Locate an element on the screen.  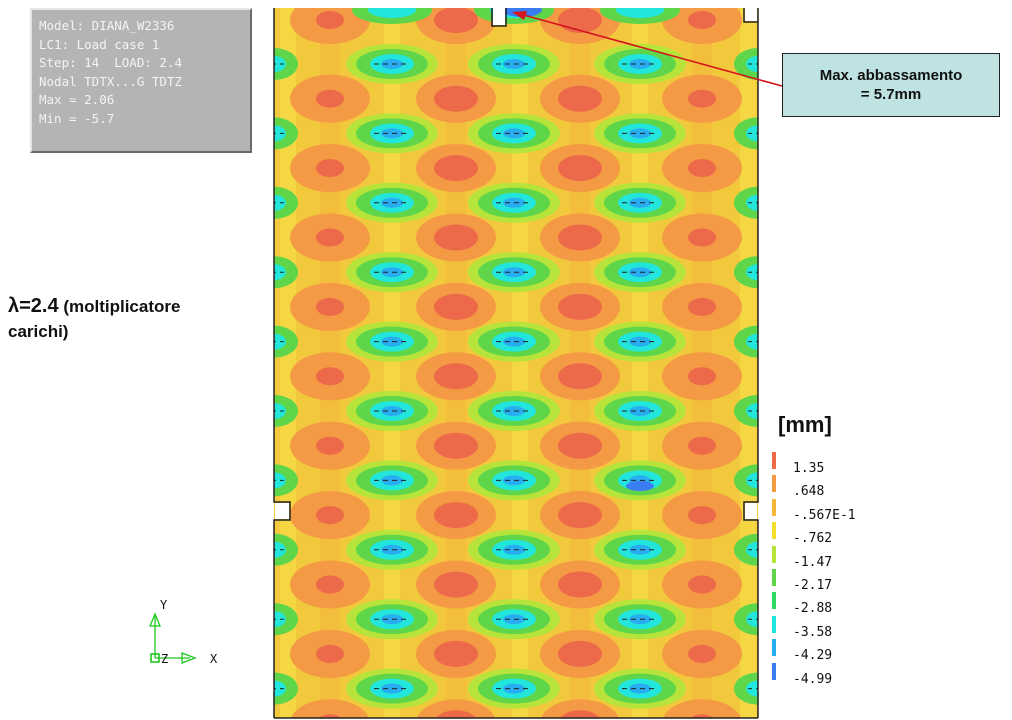
info-max: Max = 2.06 is located at coordinates (77, 100).